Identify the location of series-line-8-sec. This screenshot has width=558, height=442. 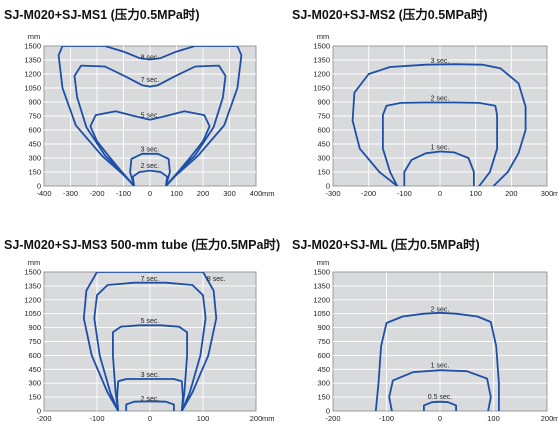
(150, 116).